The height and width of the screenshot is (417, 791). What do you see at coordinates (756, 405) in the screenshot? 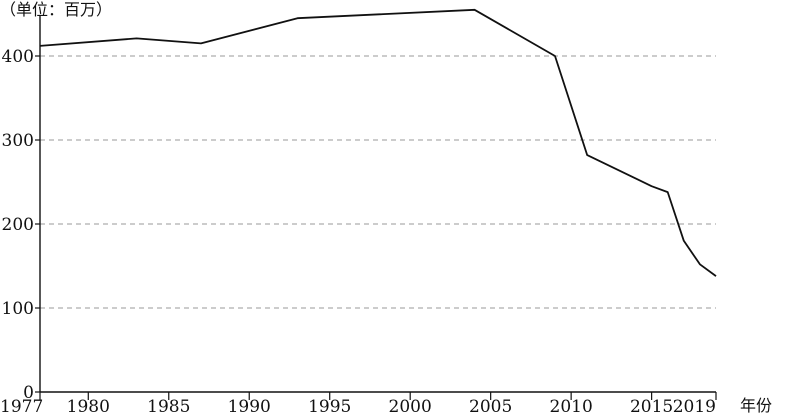
I see `x-axis-title: 年份` at bounding box center [756, 405].